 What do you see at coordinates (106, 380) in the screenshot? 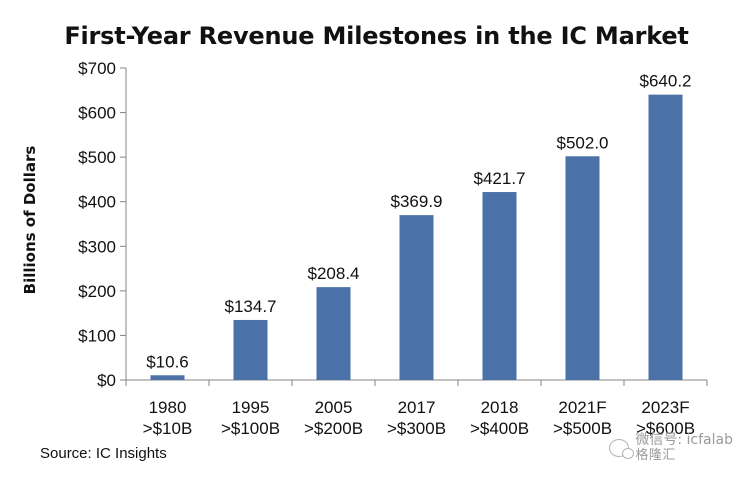
I see `y-tick-label: $0` at bounding box center [106, 380].